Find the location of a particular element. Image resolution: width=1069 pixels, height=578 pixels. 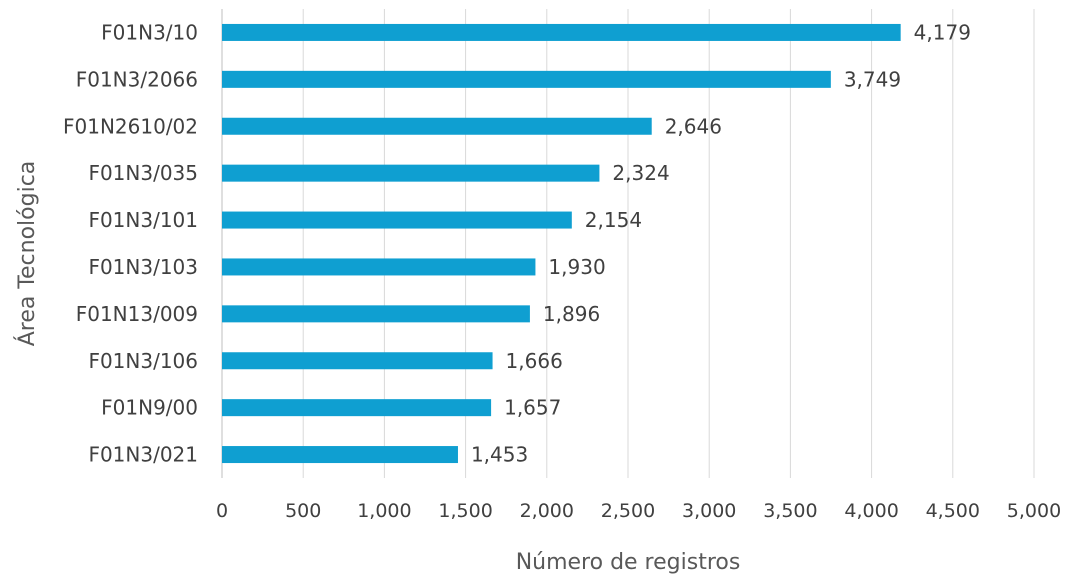

category-label: F01N2610/02 is located at coordinates (130, 126).